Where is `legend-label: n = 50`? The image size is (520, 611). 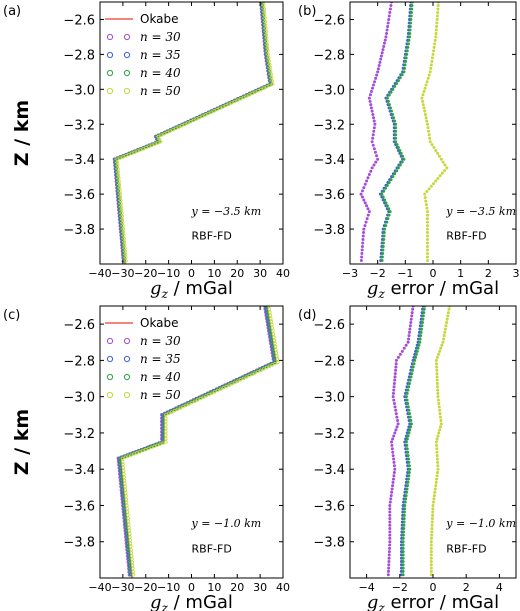
legend-label: n = 50 is located at coordinates (160, 91).